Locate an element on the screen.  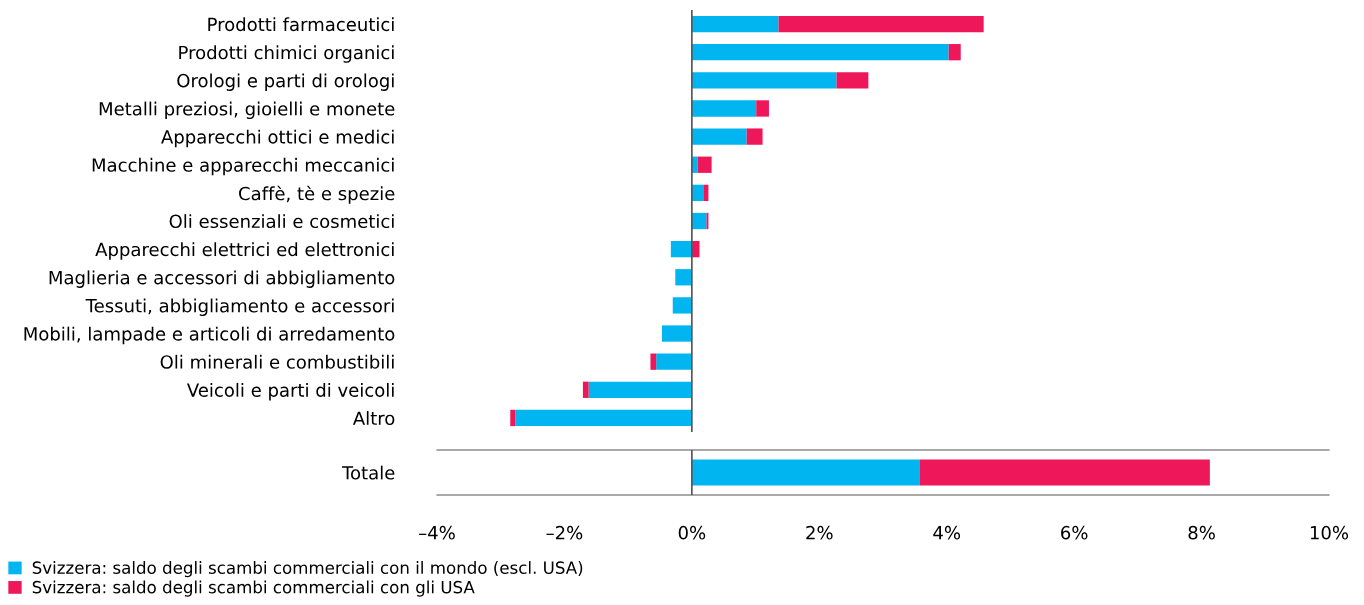
x-tick-label: 2% is located at coordinates (819, 532).